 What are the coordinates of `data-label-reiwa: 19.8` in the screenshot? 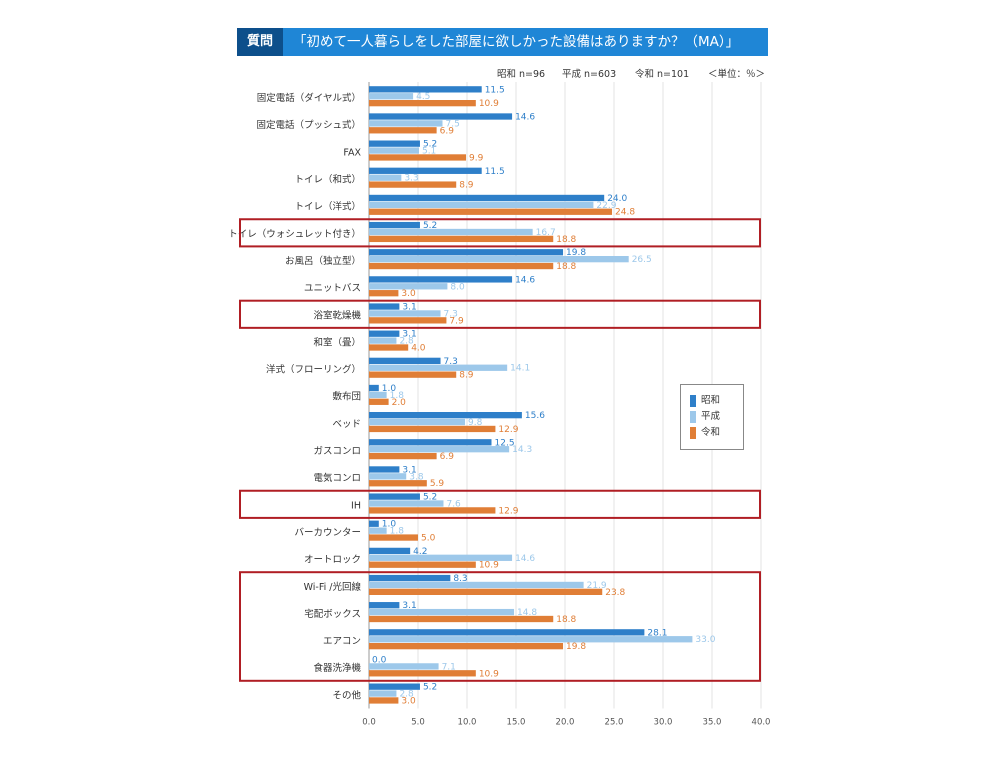 It's located at (576, 647).